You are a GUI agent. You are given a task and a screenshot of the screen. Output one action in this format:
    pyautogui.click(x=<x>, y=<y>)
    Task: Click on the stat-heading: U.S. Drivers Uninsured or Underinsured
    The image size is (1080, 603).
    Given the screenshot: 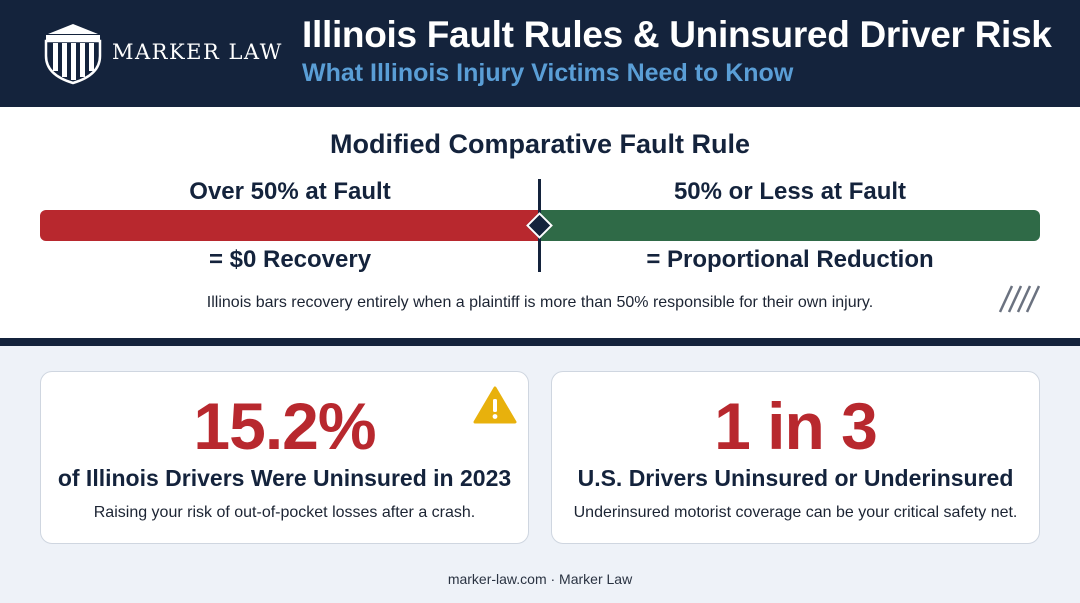 What is the action you would take?
    pyautogui.click(x=795, y=478)
    